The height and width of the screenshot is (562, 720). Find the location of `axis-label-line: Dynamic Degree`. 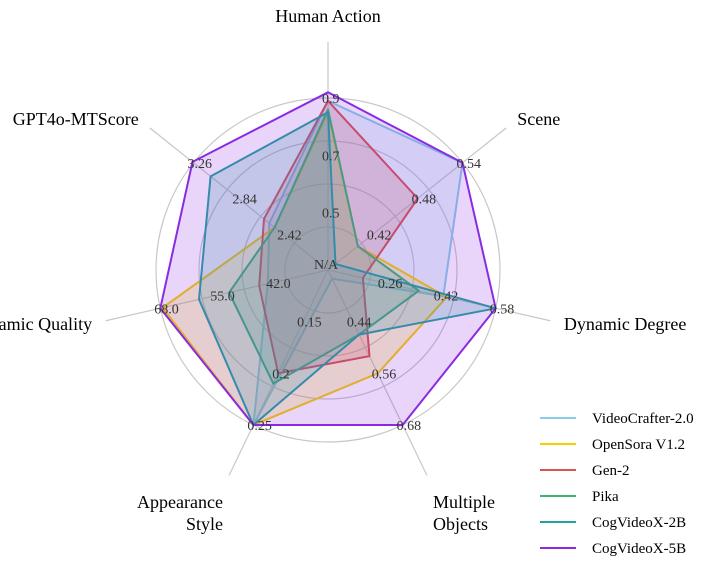

axis-label-line: Dynamic Degree is located at coordinates (625, 324).